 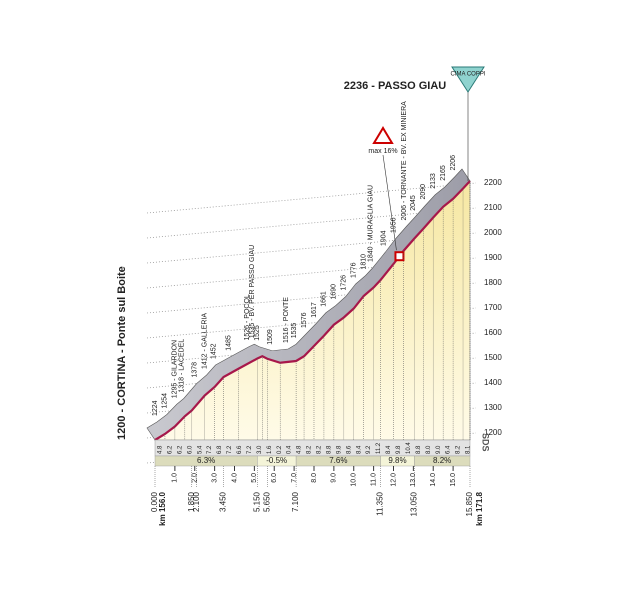 What do you see at coordinates (493, 182) in the screenshot?
I see `y-tick-label: 2200` at bounding box center [493, 182].